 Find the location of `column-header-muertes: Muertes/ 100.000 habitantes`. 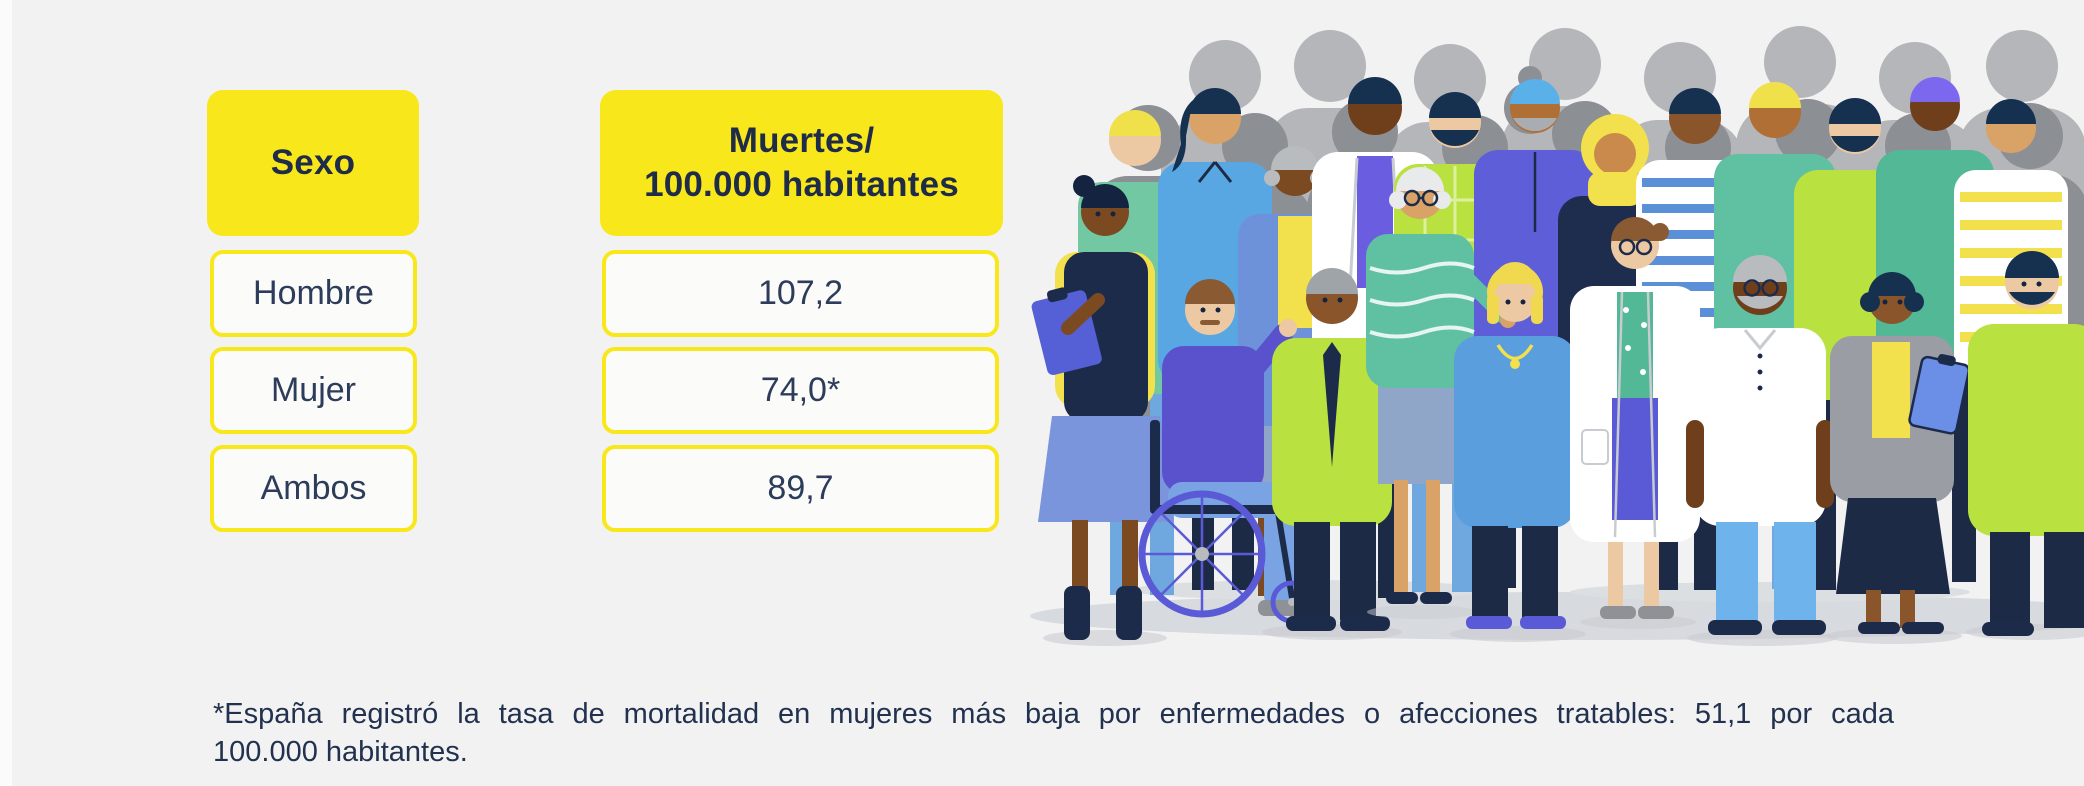

column-header-muertes: Muertes/ 100.000 habitantes is located at coordinates (801, 163).